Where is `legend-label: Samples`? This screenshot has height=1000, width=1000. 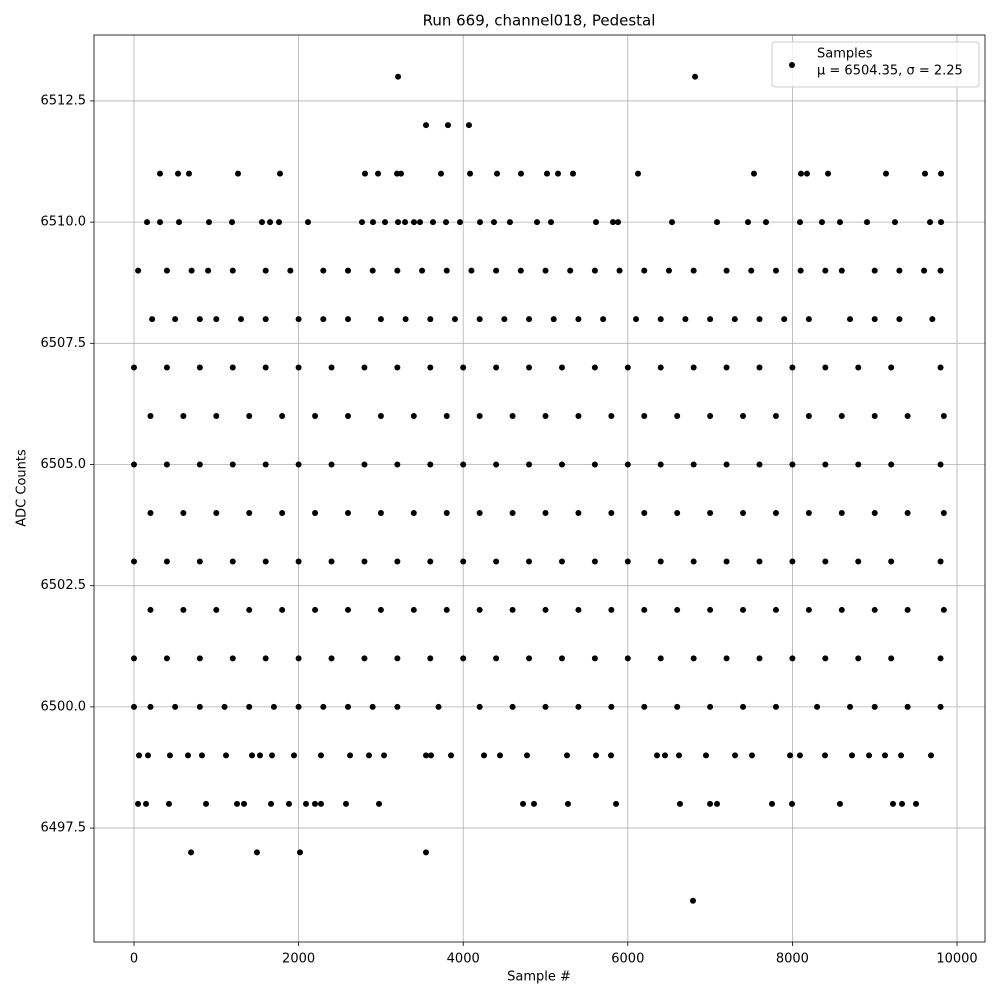 legend-label: Samples is located at coordinates (845, 54).